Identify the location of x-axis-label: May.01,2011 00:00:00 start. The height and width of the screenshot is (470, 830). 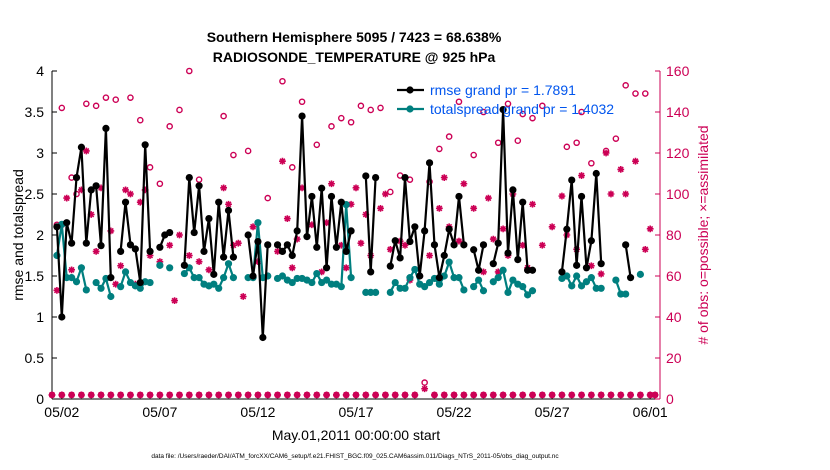
(356, 435).